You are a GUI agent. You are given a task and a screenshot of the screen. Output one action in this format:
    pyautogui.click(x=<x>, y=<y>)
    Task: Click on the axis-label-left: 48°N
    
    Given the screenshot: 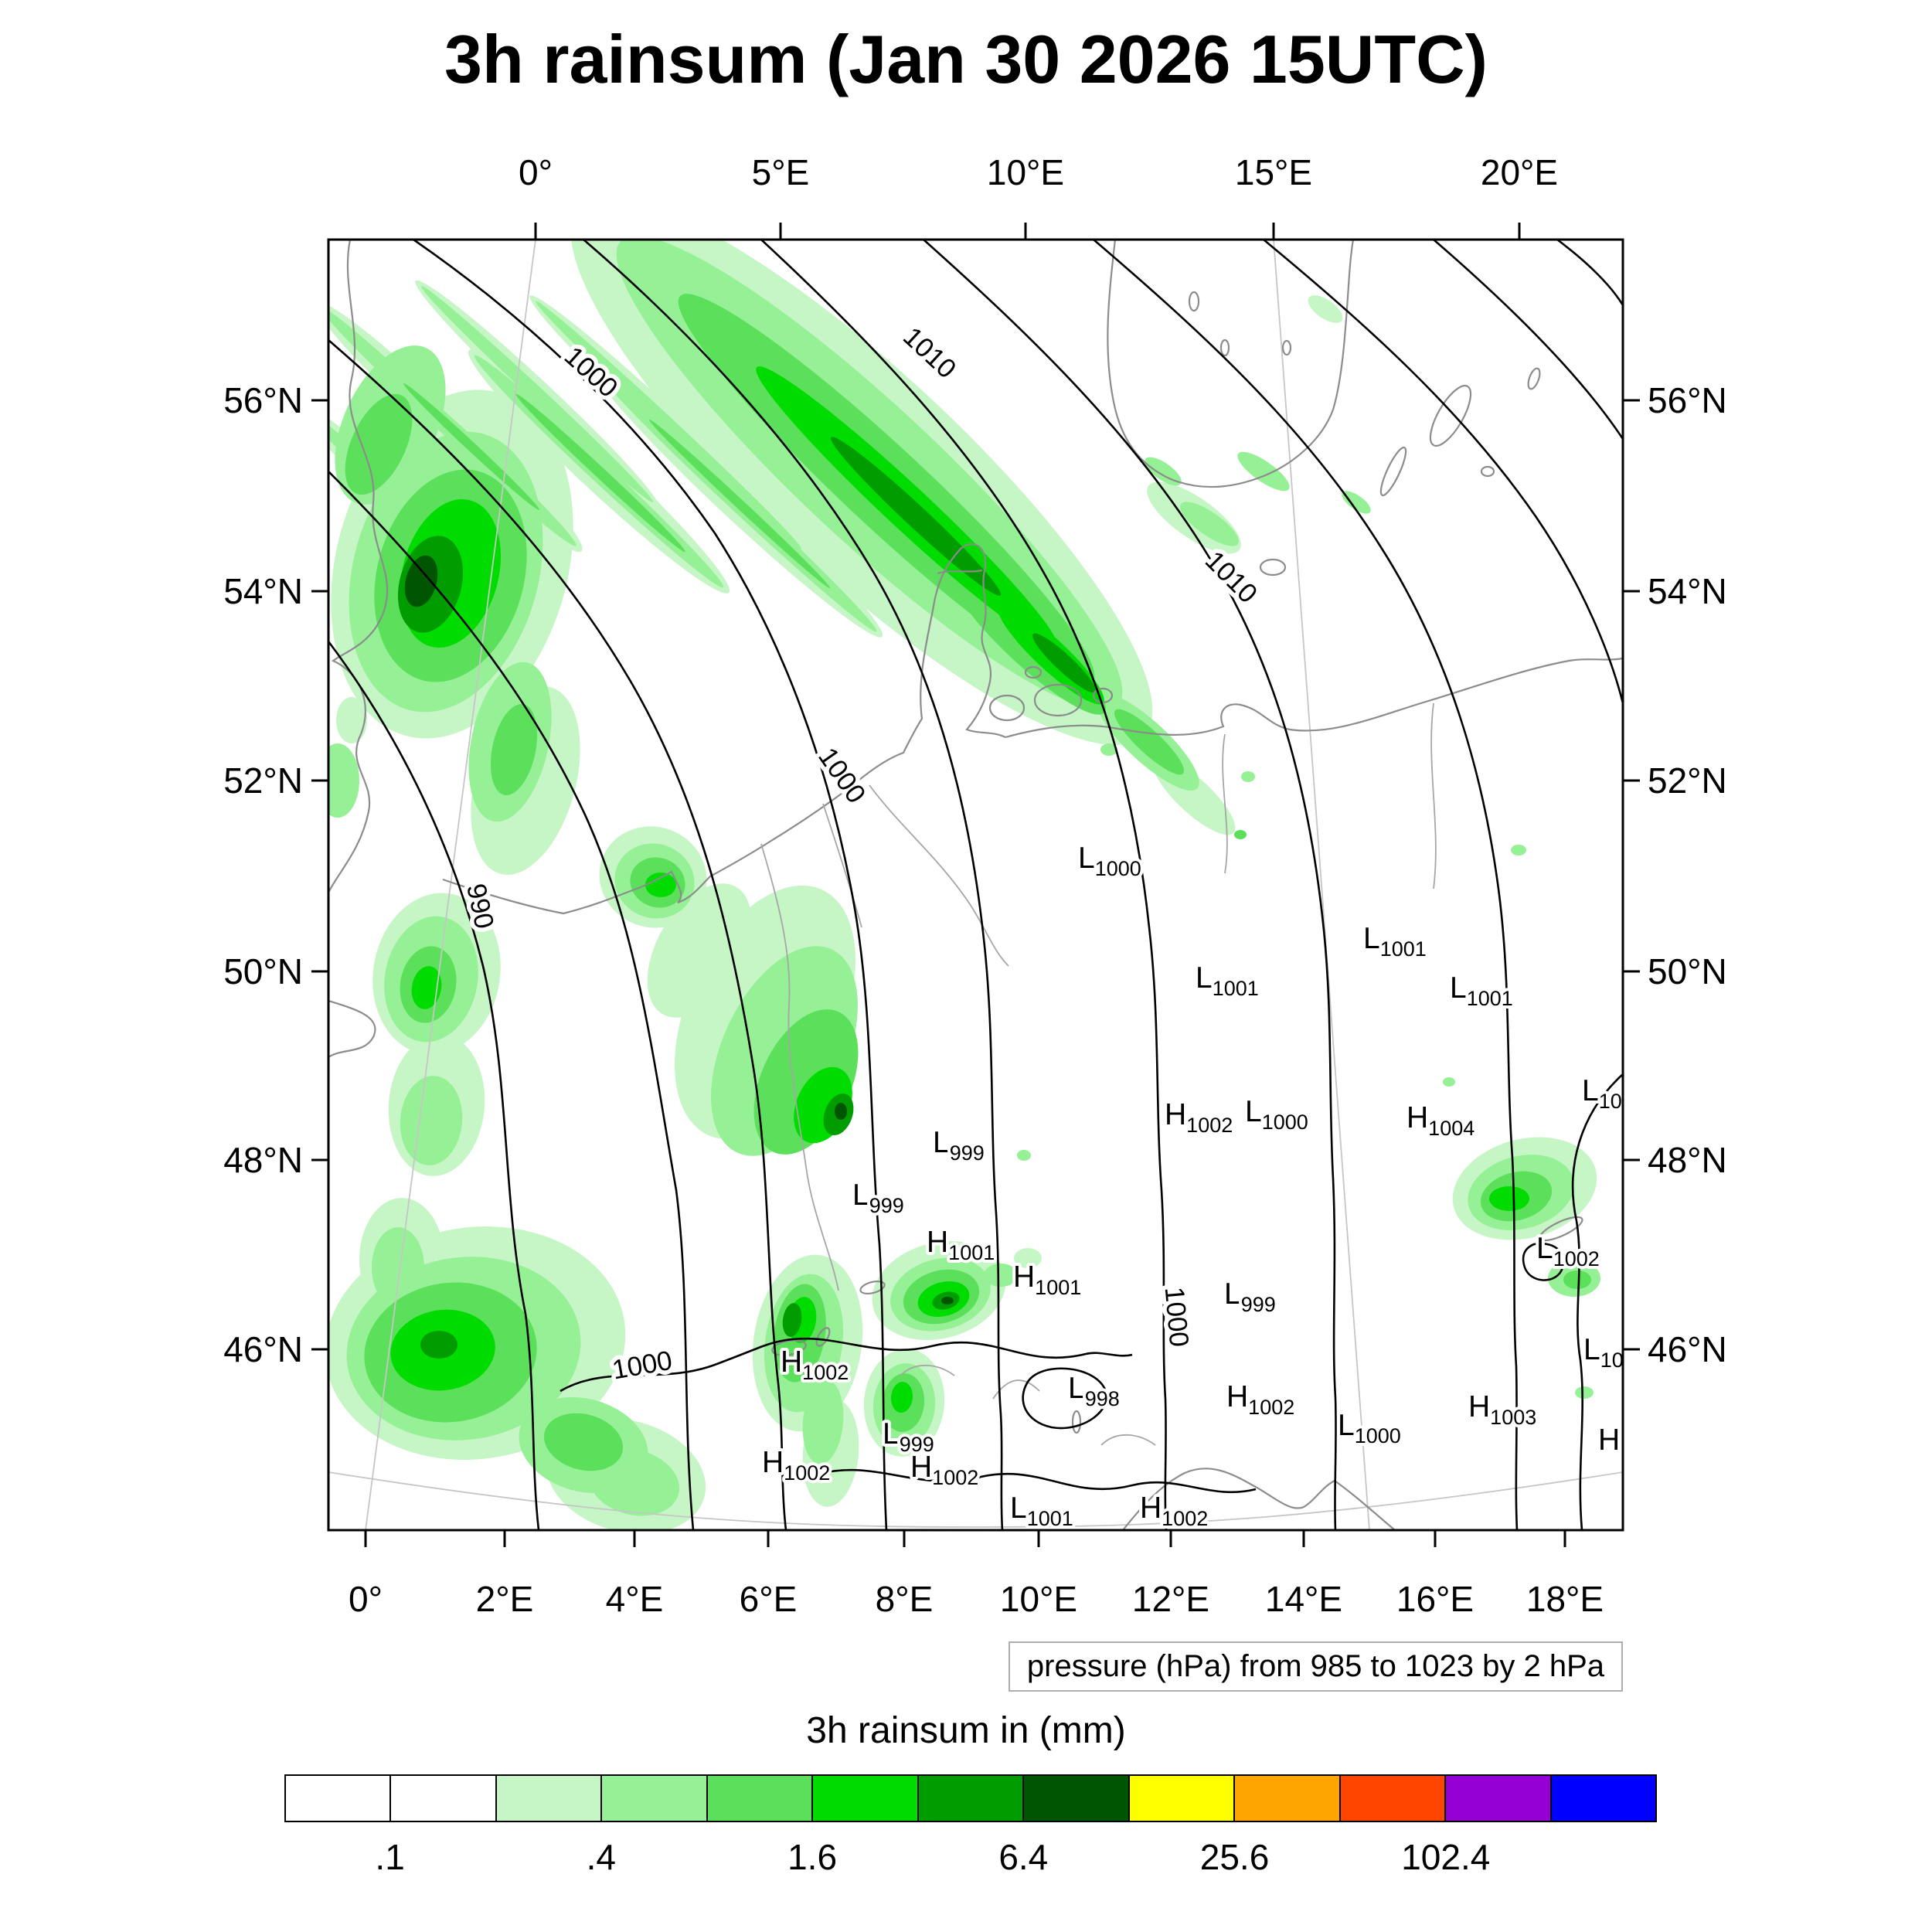 What is the action you would take?
    pyautogui.click(x=263, y=1160)
    